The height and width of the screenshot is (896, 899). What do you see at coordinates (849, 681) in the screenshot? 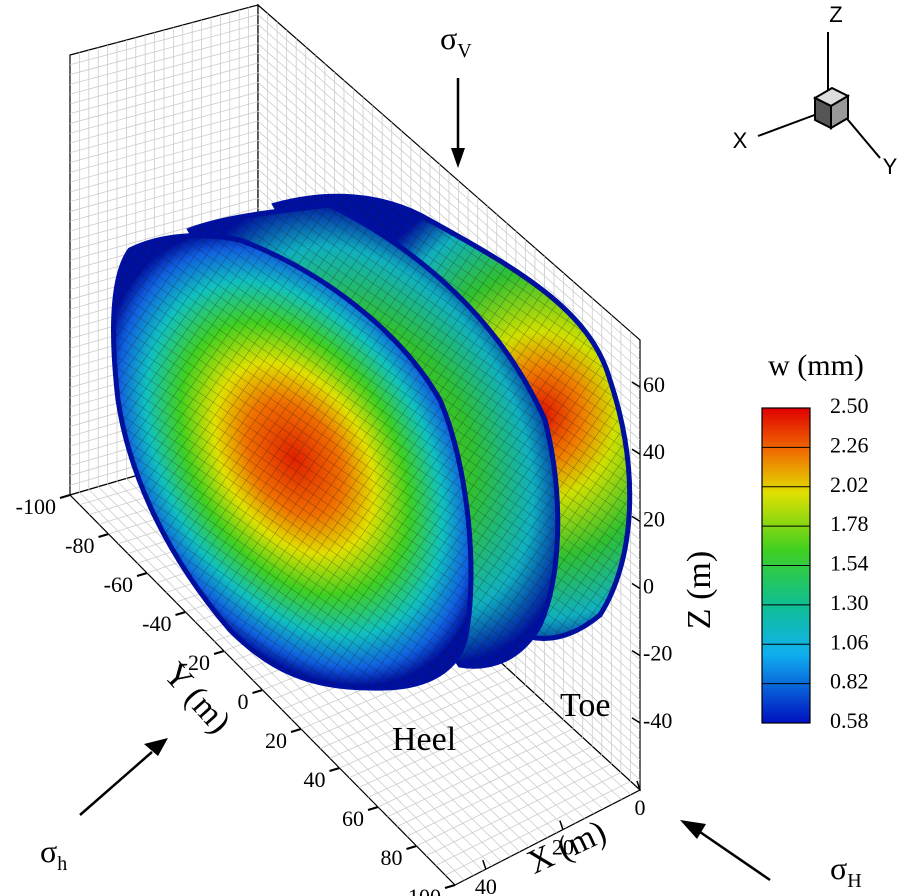
I see `colorbar-tick-label: 0.82` at bounding box center [849, 681].